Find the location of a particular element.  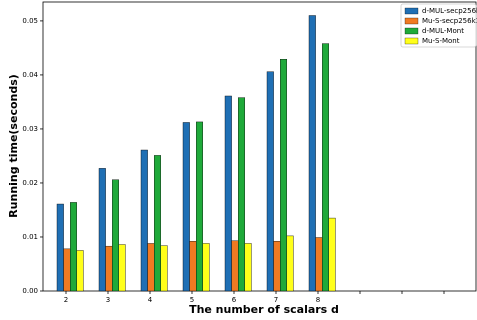

x-tick-label: 7 is located at coordinates (276, 300).